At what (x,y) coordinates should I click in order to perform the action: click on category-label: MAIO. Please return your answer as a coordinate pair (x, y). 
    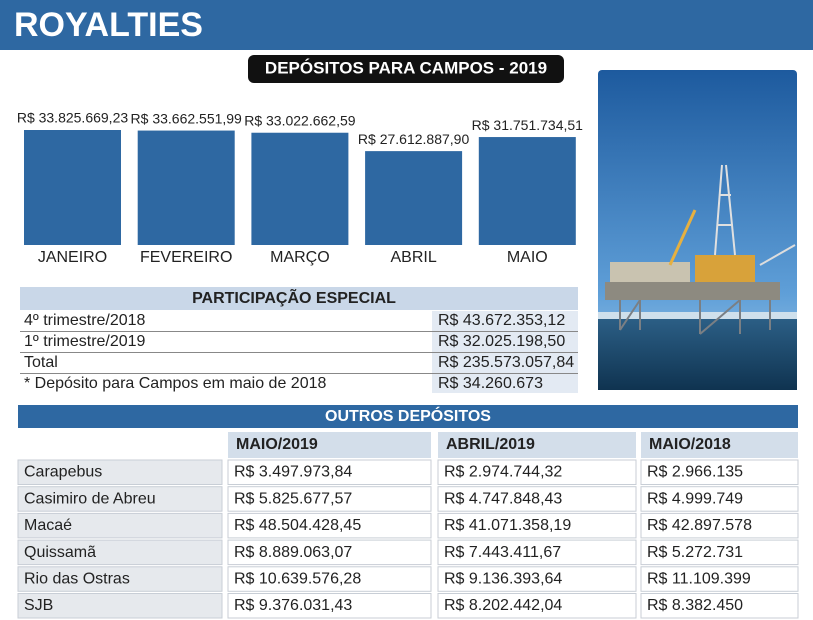
    Looking at the image, I should click on (527, 257).